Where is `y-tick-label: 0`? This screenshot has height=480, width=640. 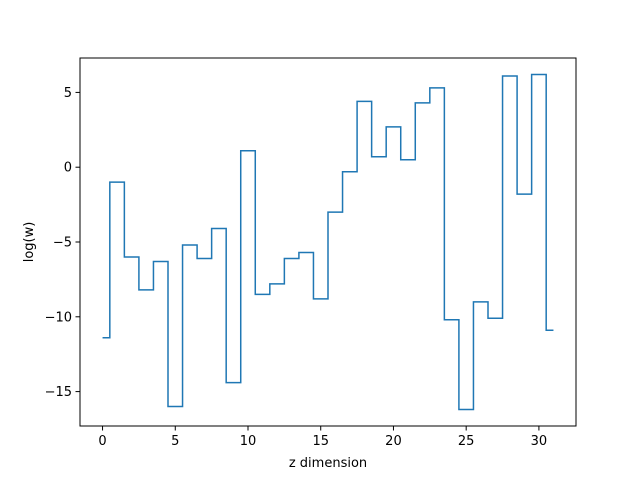
y-tick-label: 0 is located at coordinates (68, 168).